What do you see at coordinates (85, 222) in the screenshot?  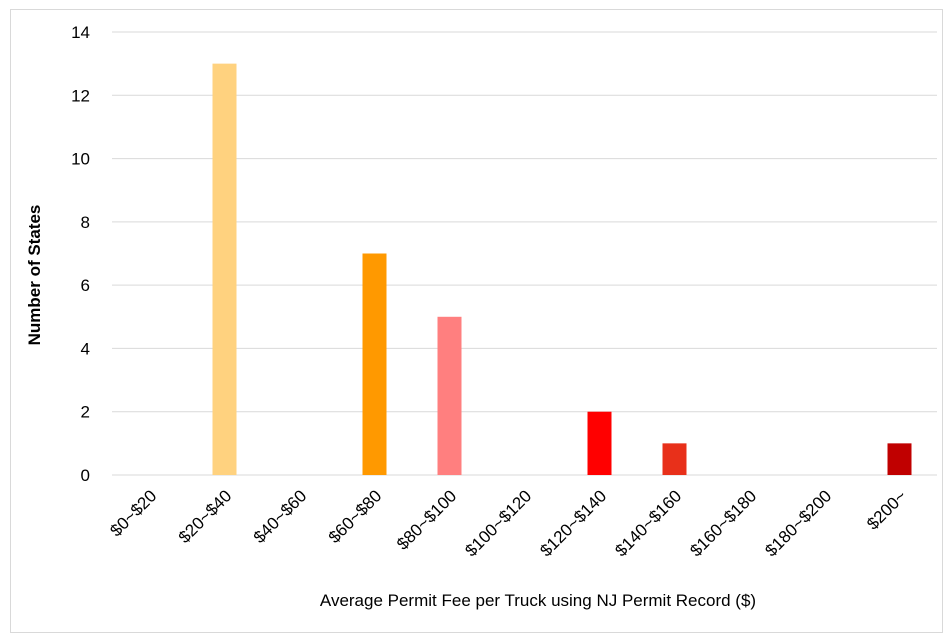 I see `y-tick-label: 8` at bounding box center [85, 222].